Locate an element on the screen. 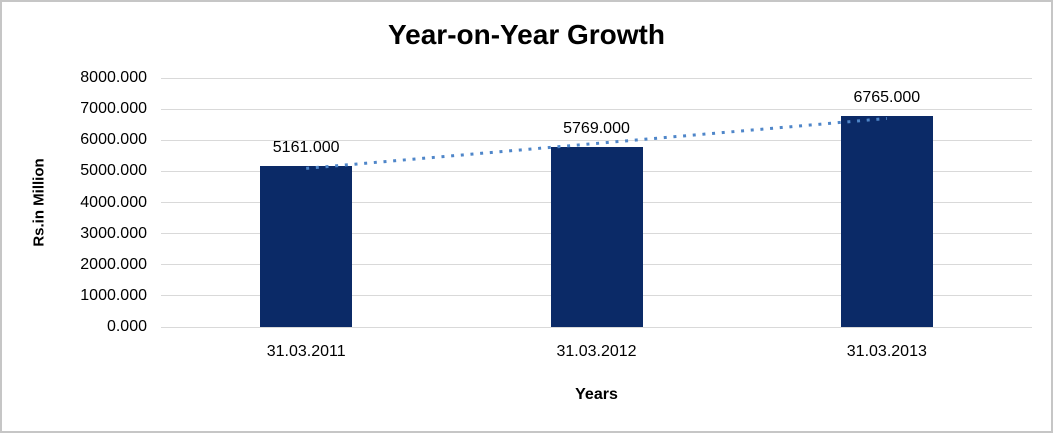 The image size is (1053, 433). trendline is located at coordinates (596, 143).